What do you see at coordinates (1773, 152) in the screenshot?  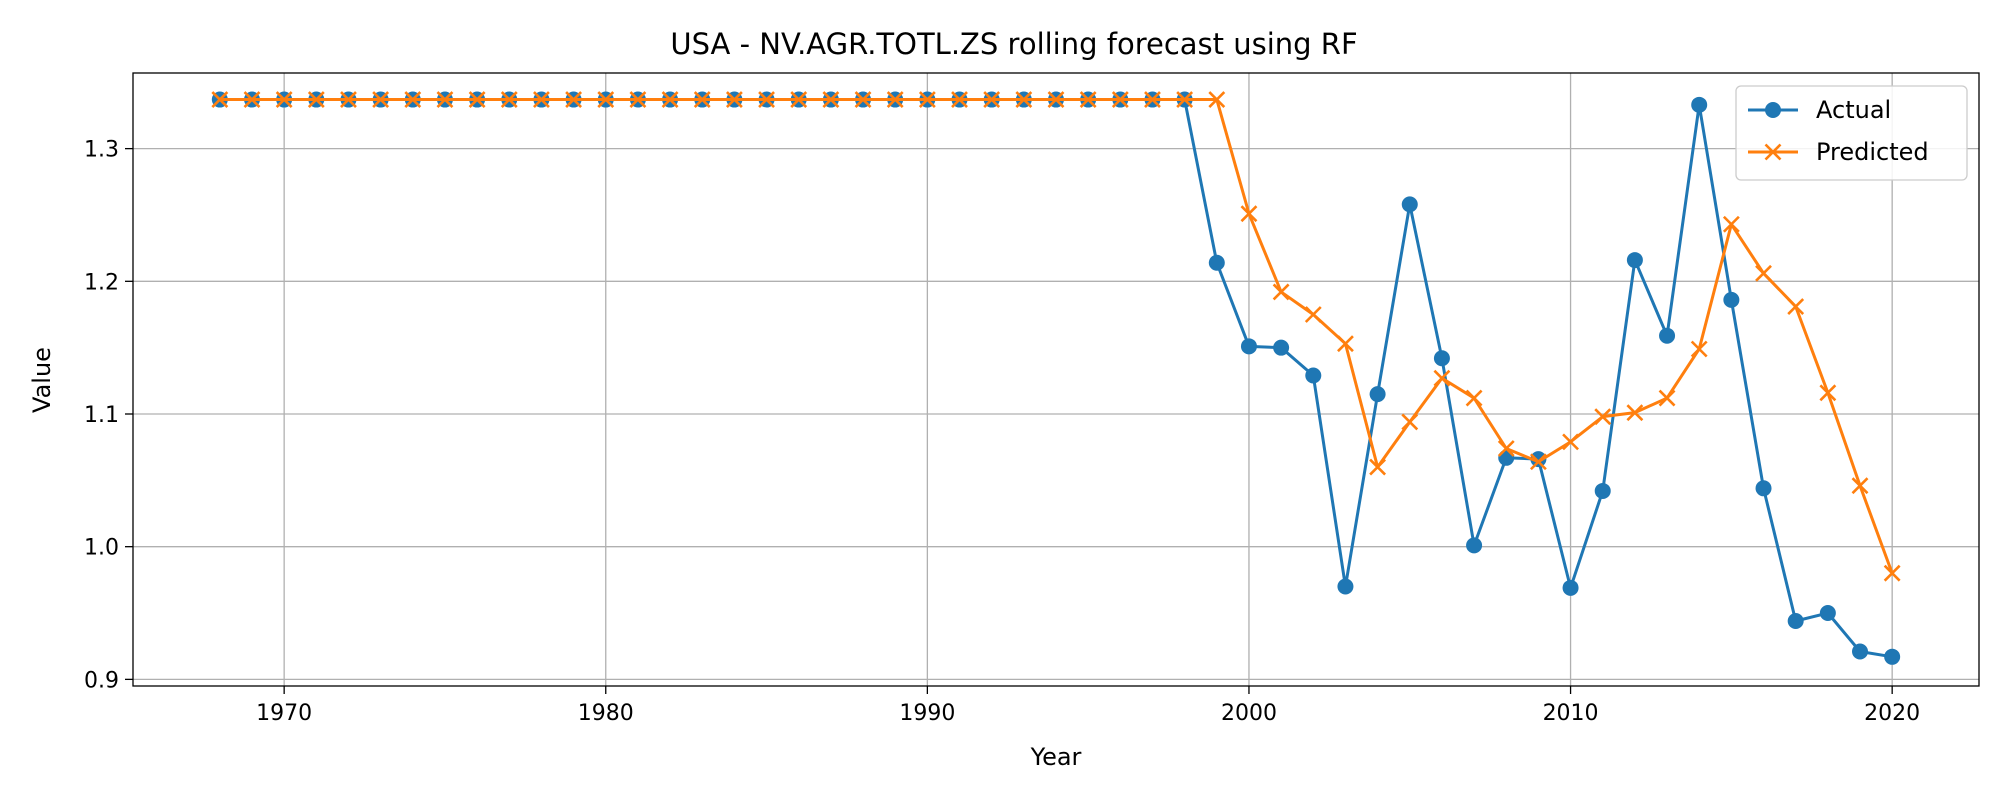 I see `legend-marker-predicted` at bounding box center [1773, 152].